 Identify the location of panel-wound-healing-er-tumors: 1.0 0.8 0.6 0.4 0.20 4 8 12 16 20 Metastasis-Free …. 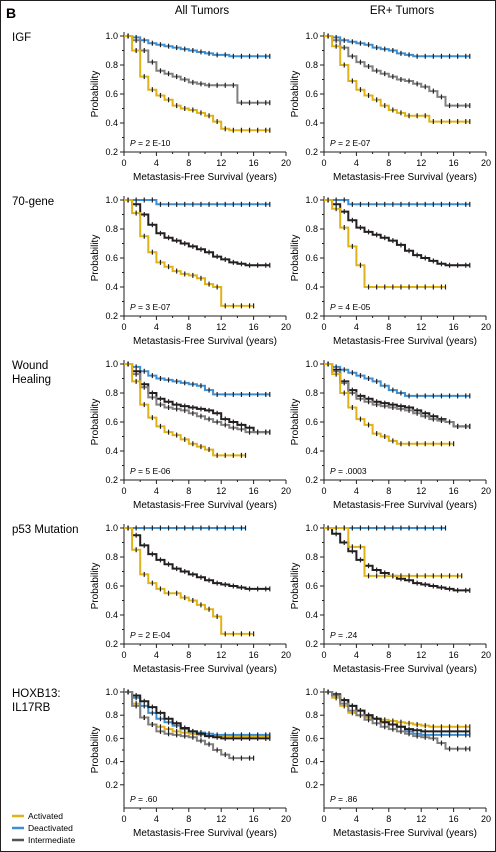
(390, 435).